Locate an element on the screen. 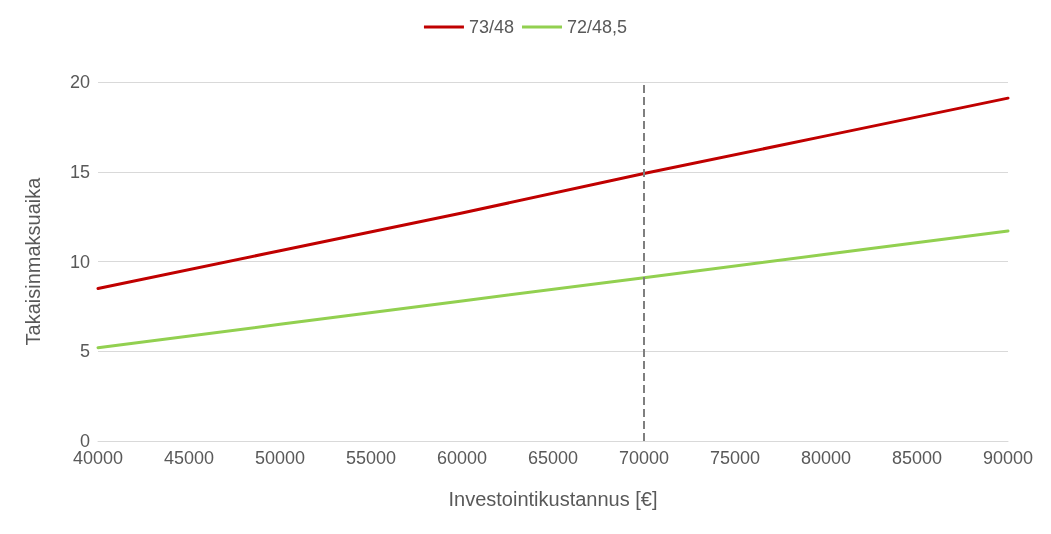  x-tick-label: 65000 is located at coordinates (553, 458).